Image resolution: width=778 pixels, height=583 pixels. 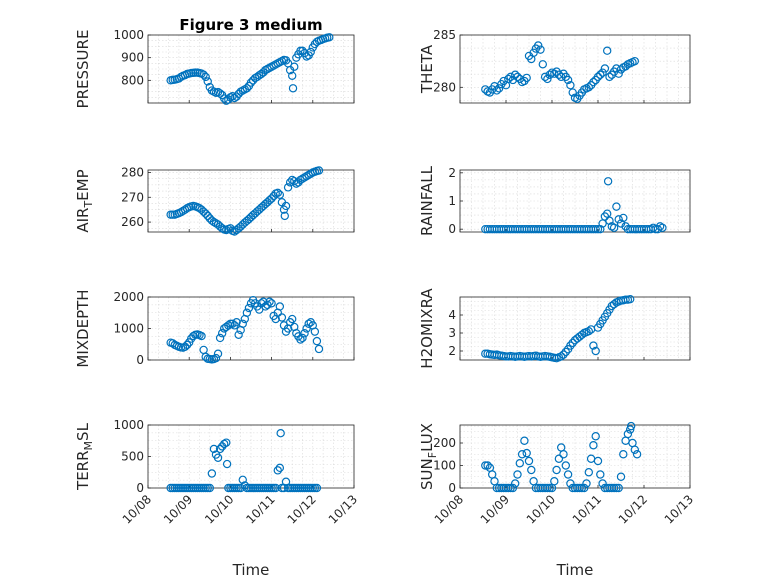 I want to click on y-axis-label-tail: EMP, so click(x=83, y=184).